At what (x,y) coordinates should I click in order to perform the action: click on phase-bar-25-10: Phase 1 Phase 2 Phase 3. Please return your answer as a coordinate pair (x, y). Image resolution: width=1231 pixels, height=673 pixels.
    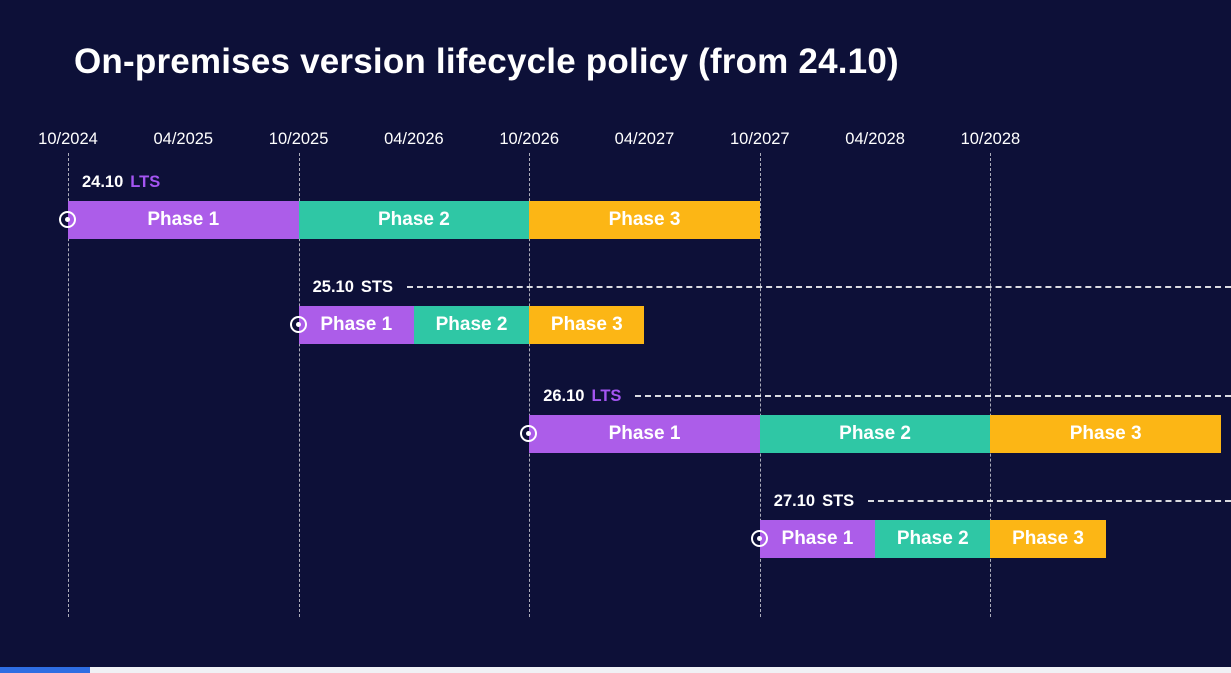
    Looking at the image, I should click on (471, 325).